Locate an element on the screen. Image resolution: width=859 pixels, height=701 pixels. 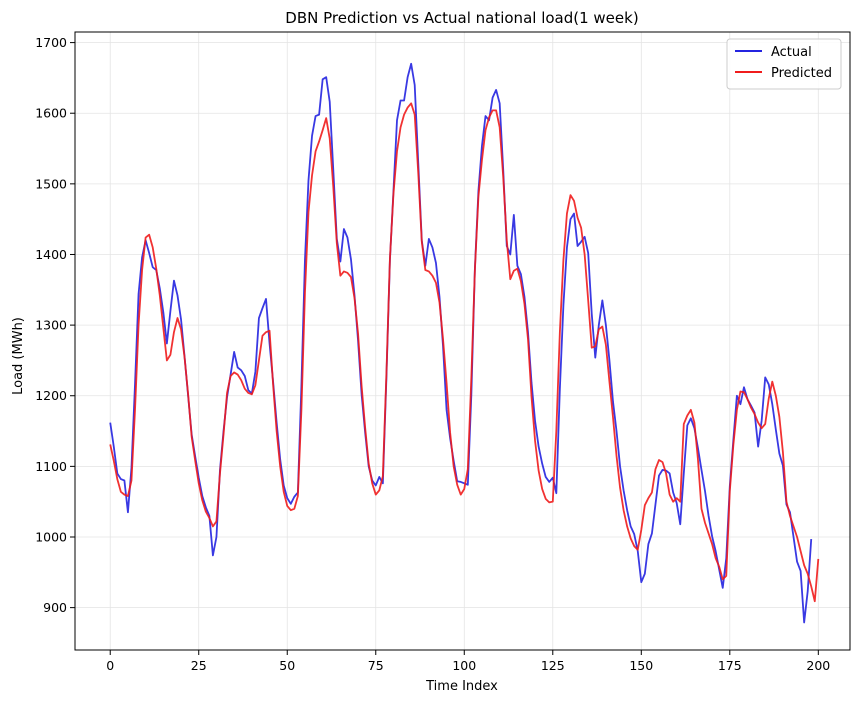
x-tick-label: 0 is located at coordinates (110, 665).